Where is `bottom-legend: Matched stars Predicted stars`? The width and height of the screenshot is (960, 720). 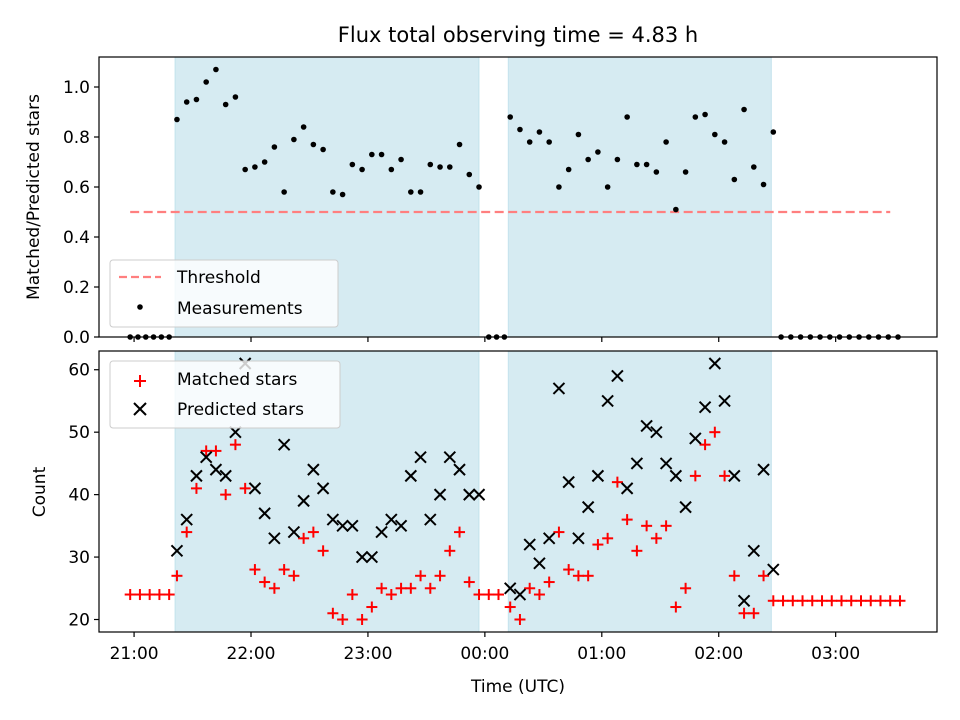
bottom-legend: Matched stars Predicted stars is located at coordinates (225, 394).